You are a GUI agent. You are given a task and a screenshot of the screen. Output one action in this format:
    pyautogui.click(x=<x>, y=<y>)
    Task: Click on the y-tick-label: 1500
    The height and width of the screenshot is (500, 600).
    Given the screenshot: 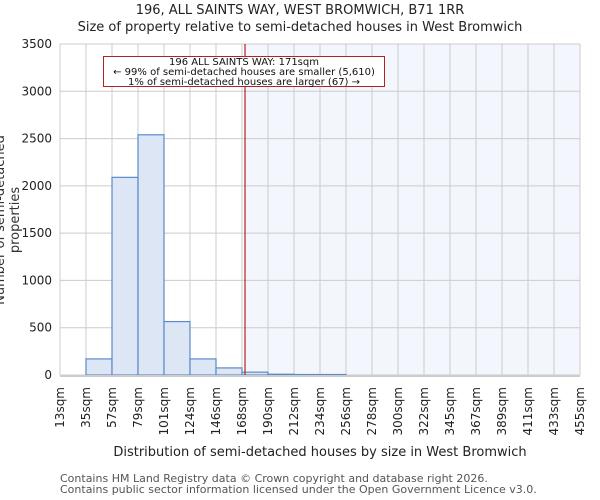 What is the action you would take?
    pyautogui.click(x=36, y=233)
    